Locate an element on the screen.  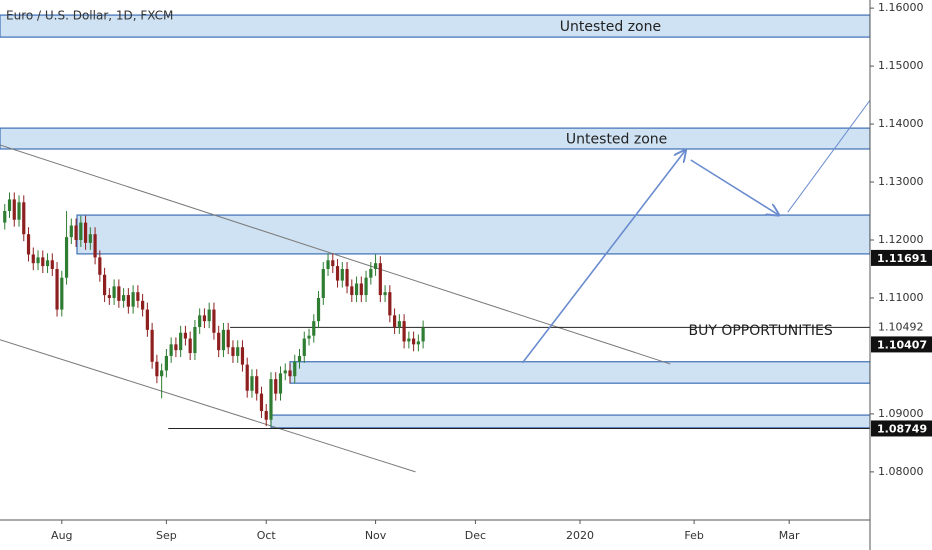
annotation: BUY OPPORTUNITIES is located at coordinates (760, 331).